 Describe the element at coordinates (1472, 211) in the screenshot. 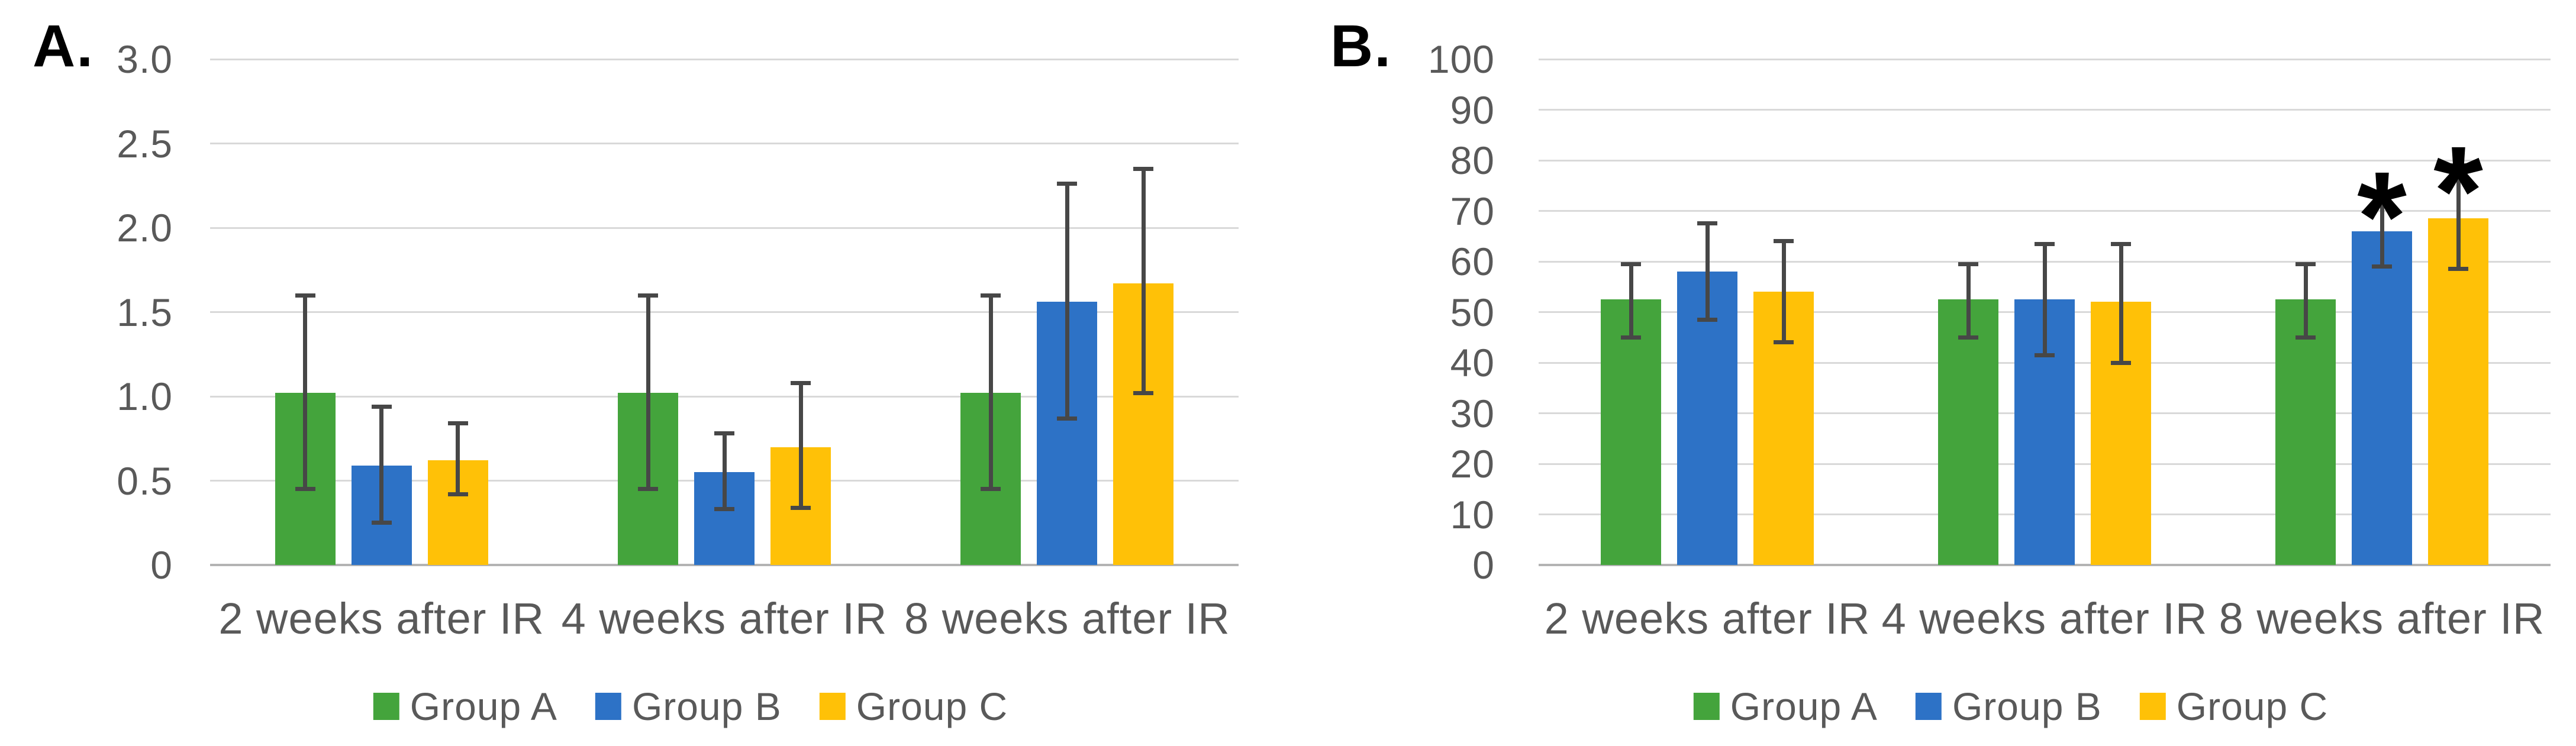

I see `y-tick-label: 70` at that location.